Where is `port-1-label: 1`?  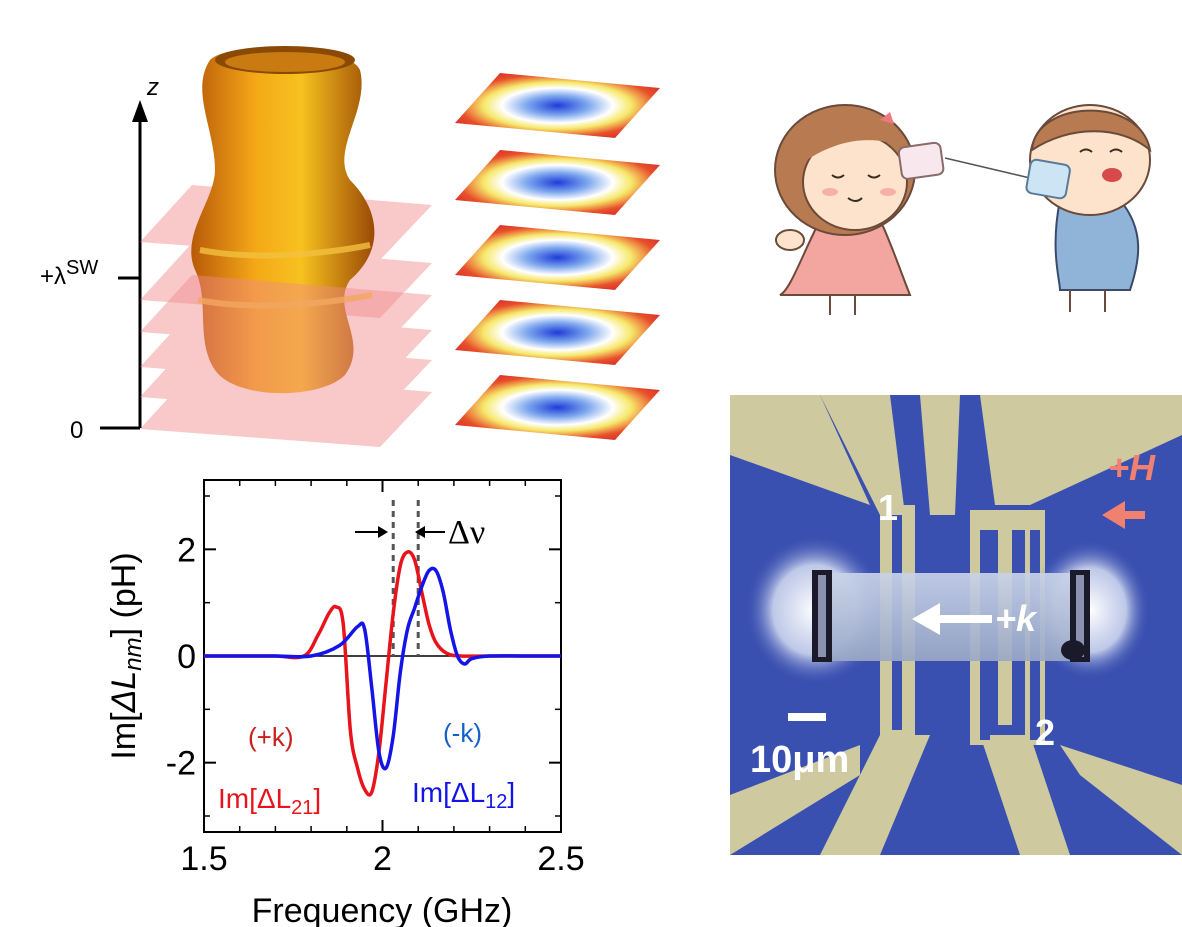
port-1-label: 1 is located at coordinates (888, 507).